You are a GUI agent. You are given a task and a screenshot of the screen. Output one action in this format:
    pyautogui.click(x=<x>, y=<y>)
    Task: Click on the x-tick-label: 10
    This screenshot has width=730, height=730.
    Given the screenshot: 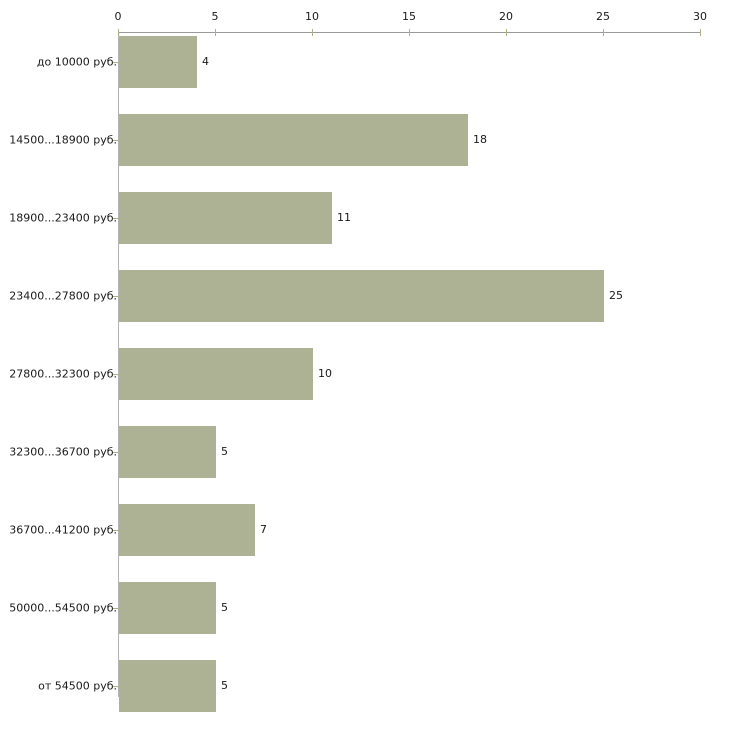 What is the action you would take?
    pyautogui.click(x=312, y=16)
    